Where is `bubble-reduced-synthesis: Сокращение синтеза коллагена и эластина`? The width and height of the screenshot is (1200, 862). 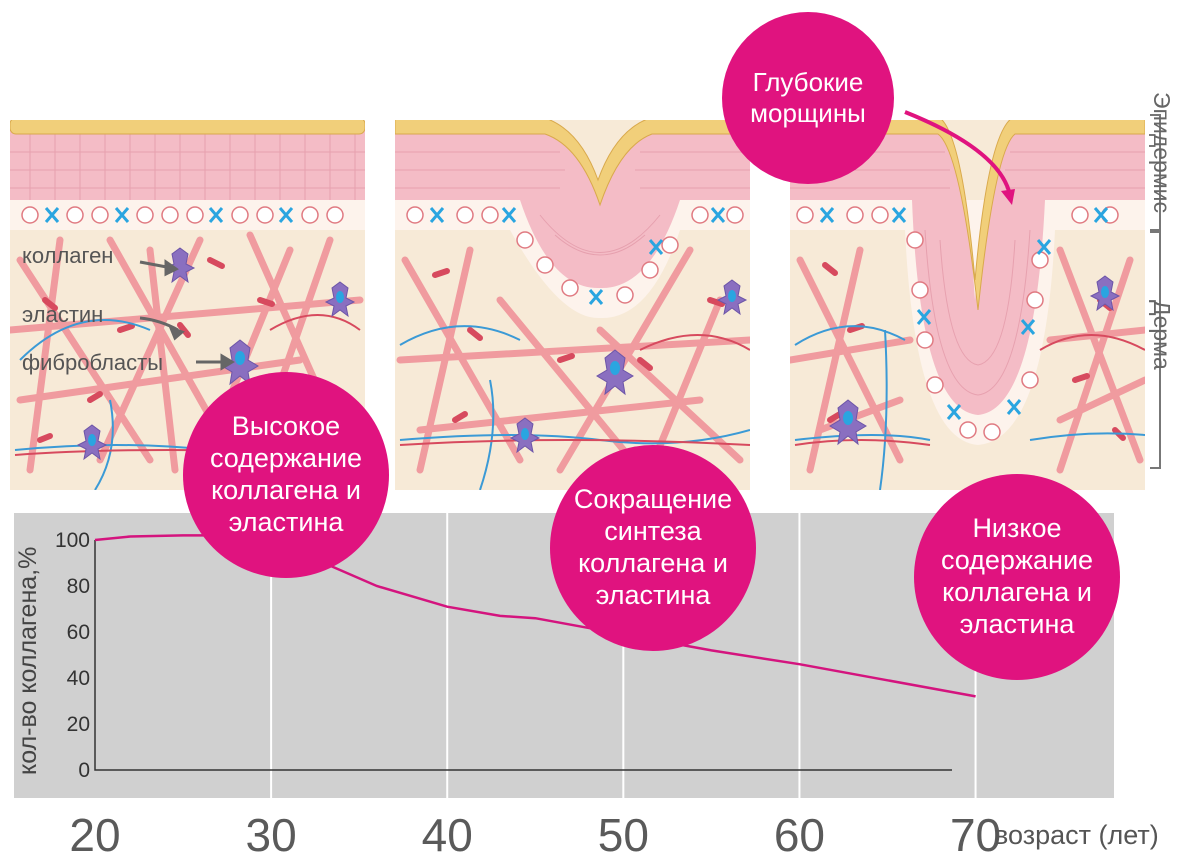 bubble-reduced-synthesis: Сокращение синтеза коллагена и эластина is located at coordinates (653, 548).